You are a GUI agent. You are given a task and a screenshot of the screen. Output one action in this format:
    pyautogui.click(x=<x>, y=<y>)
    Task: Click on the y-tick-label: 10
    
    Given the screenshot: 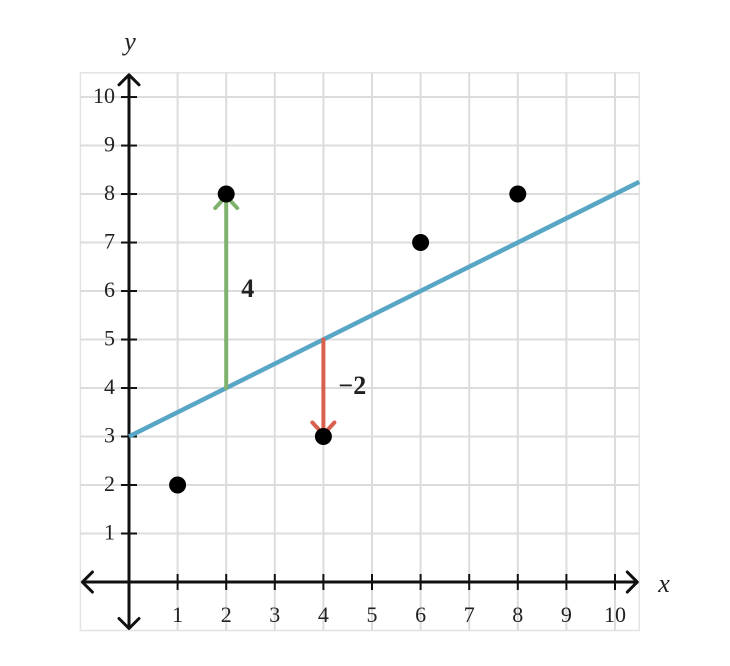 What is the action you would take?
    pyautogui.click(x=104, y=95)
    